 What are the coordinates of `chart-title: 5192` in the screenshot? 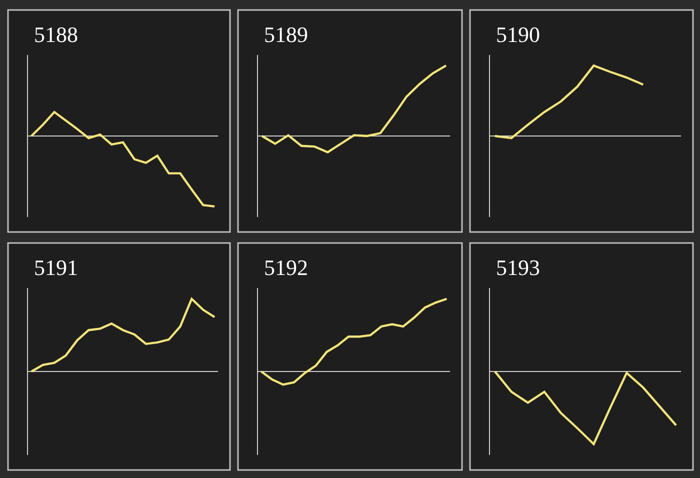 It's located at (286, 267).